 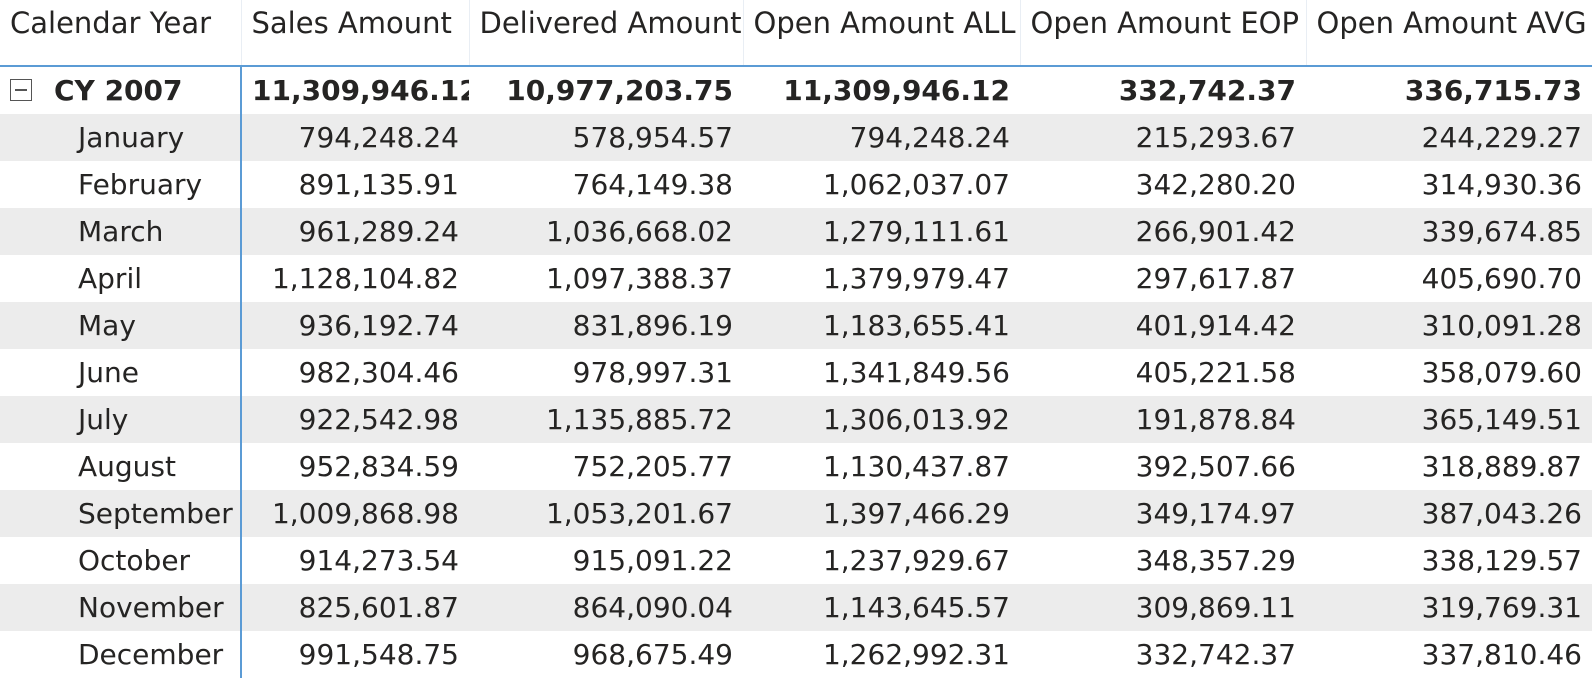 I want to click on row-header-month: December, so click(x=121, y=654).